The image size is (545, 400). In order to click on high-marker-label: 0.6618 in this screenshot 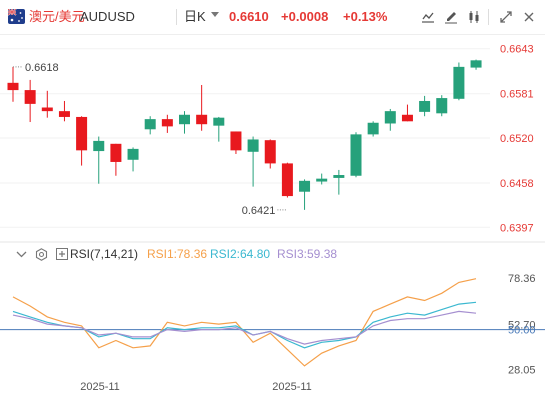, I will do `click(42, 68)`.